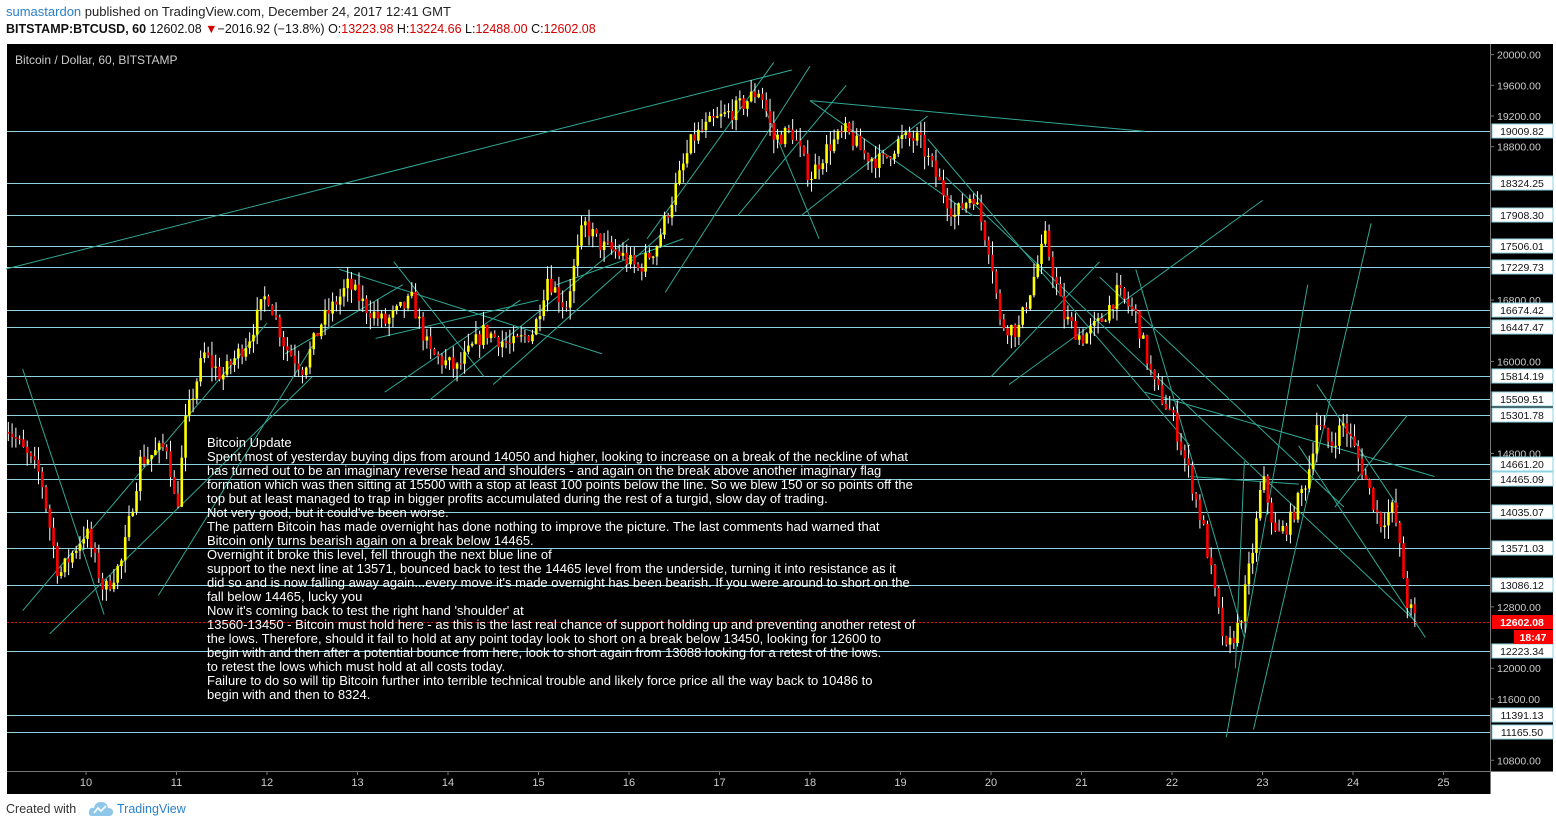 This screenshot has width=1556, height=825. What do you see at coordinates (101, 809) in the screenshot?
I see `tradingview-cloud-icon` at bounding box center [101, 809].